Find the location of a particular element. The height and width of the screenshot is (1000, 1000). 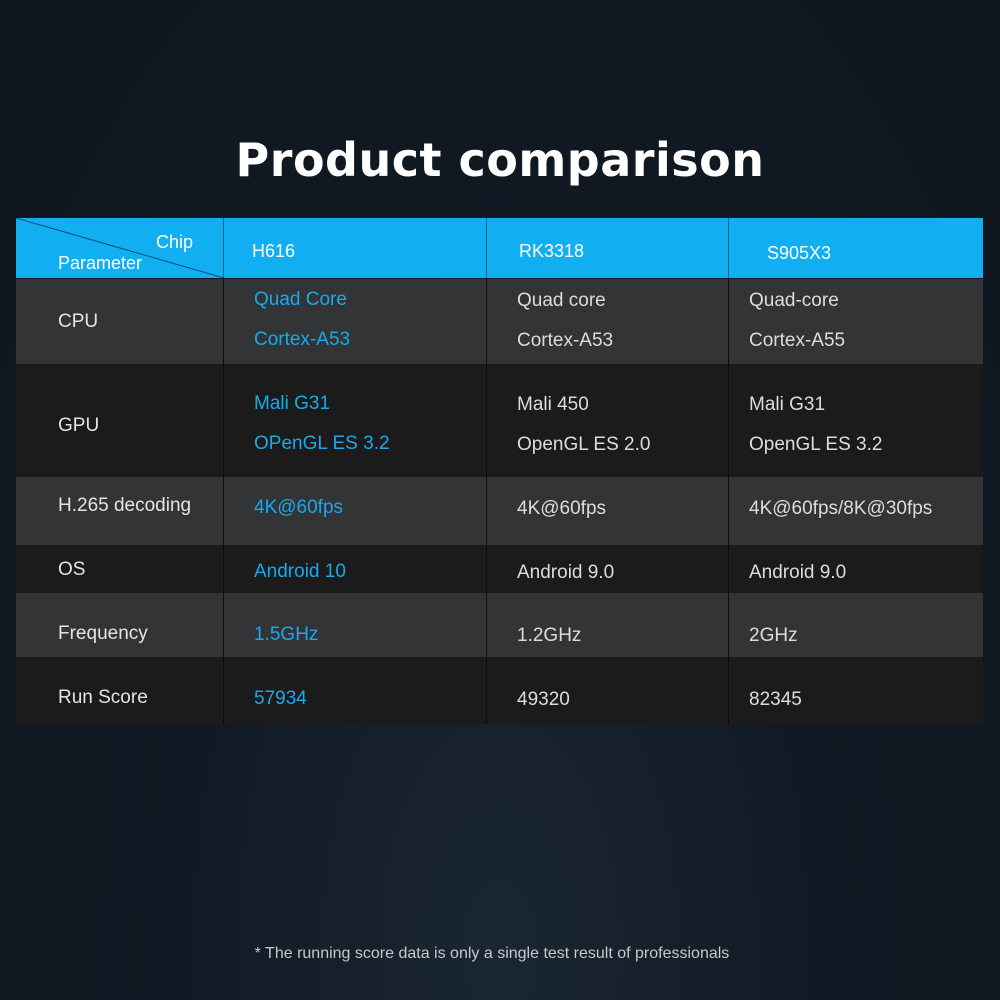

value-cell-h616: Quad Core Cortex-A53 is located at coordinates (355, 321).